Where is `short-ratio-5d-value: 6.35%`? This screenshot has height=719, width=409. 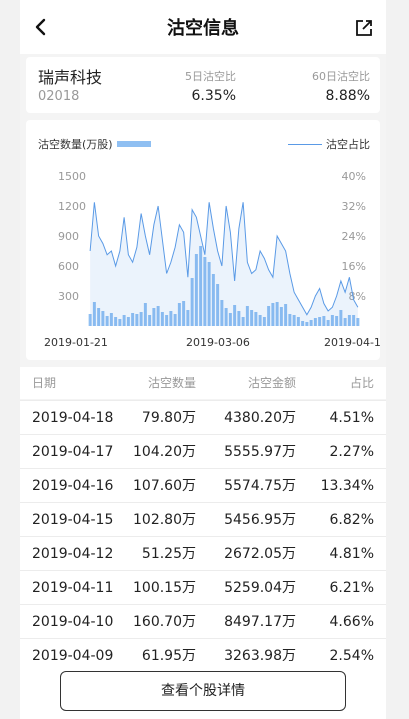
short-ratio-5d-value: 6.35% is located at coordinates (213, 96).